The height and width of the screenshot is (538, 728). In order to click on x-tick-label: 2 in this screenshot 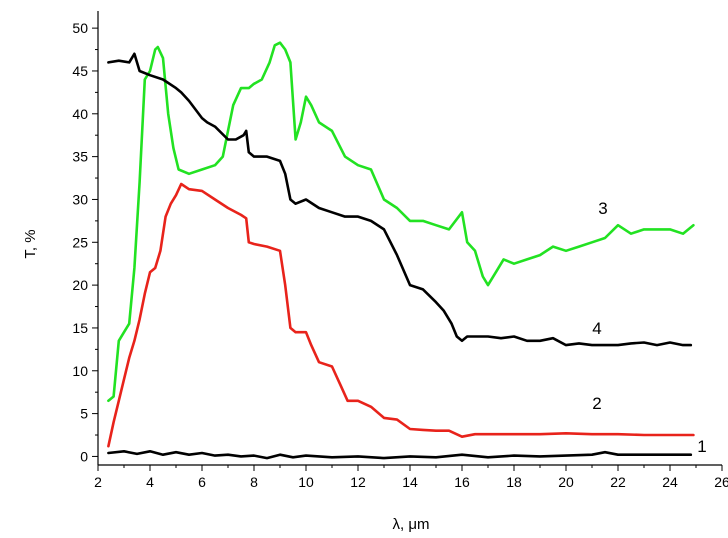, I will do `click(98, 482)`.